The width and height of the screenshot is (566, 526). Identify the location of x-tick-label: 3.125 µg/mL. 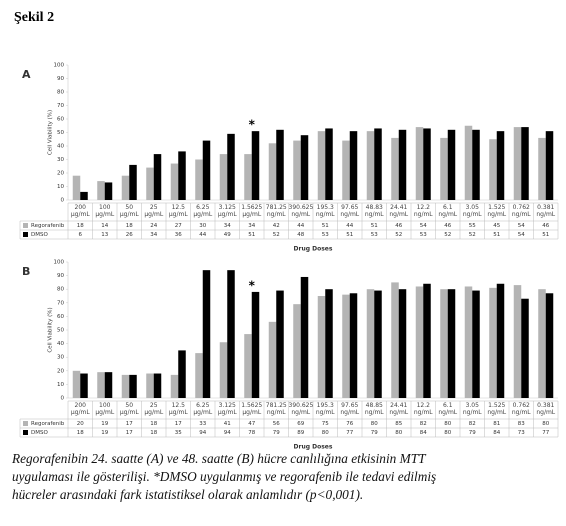
(227, 211).